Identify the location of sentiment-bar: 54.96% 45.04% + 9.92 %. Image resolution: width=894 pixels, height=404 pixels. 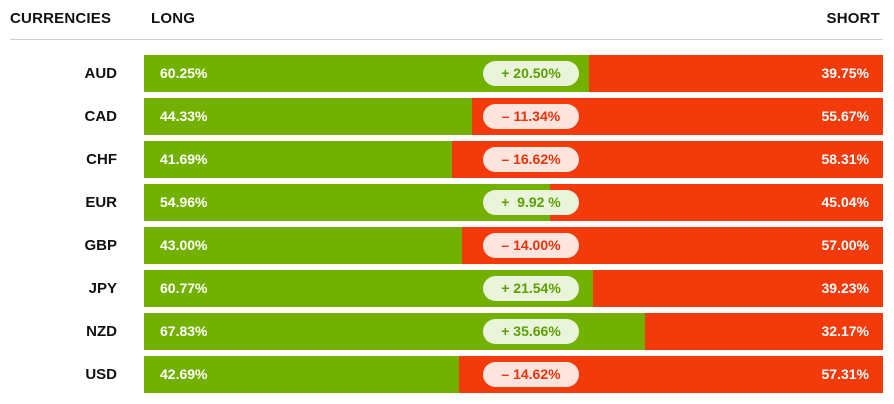
(513, 202).